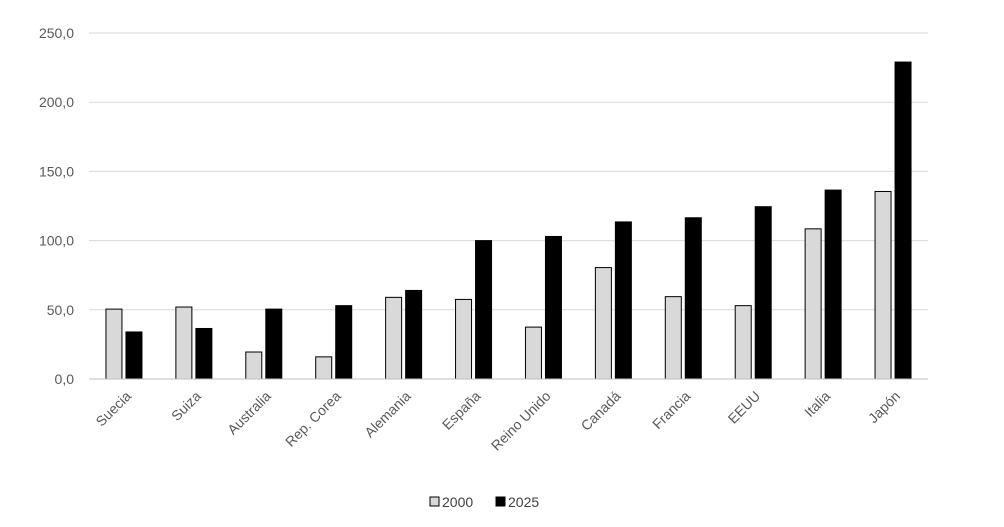 The height and width of the screenshot is (527, 1004). I want to click on x-category-label: Reino Unido, so click(521, 421).